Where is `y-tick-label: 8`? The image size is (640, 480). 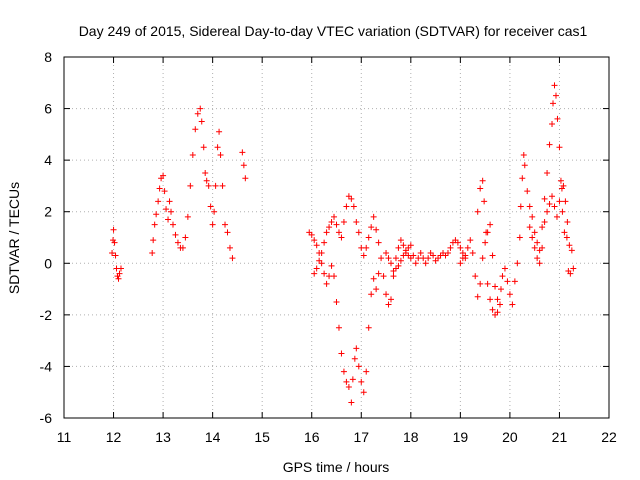 y-tick-label: 8 is located at coordinates (48, 57).